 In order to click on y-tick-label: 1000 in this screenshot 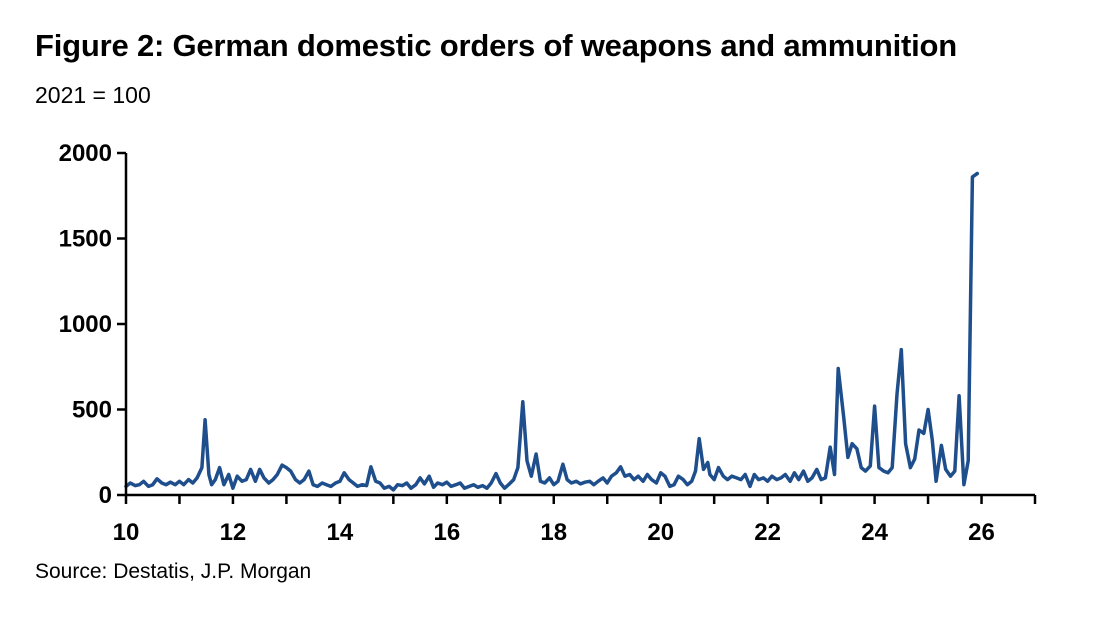, I will do `click(85, 324)`.